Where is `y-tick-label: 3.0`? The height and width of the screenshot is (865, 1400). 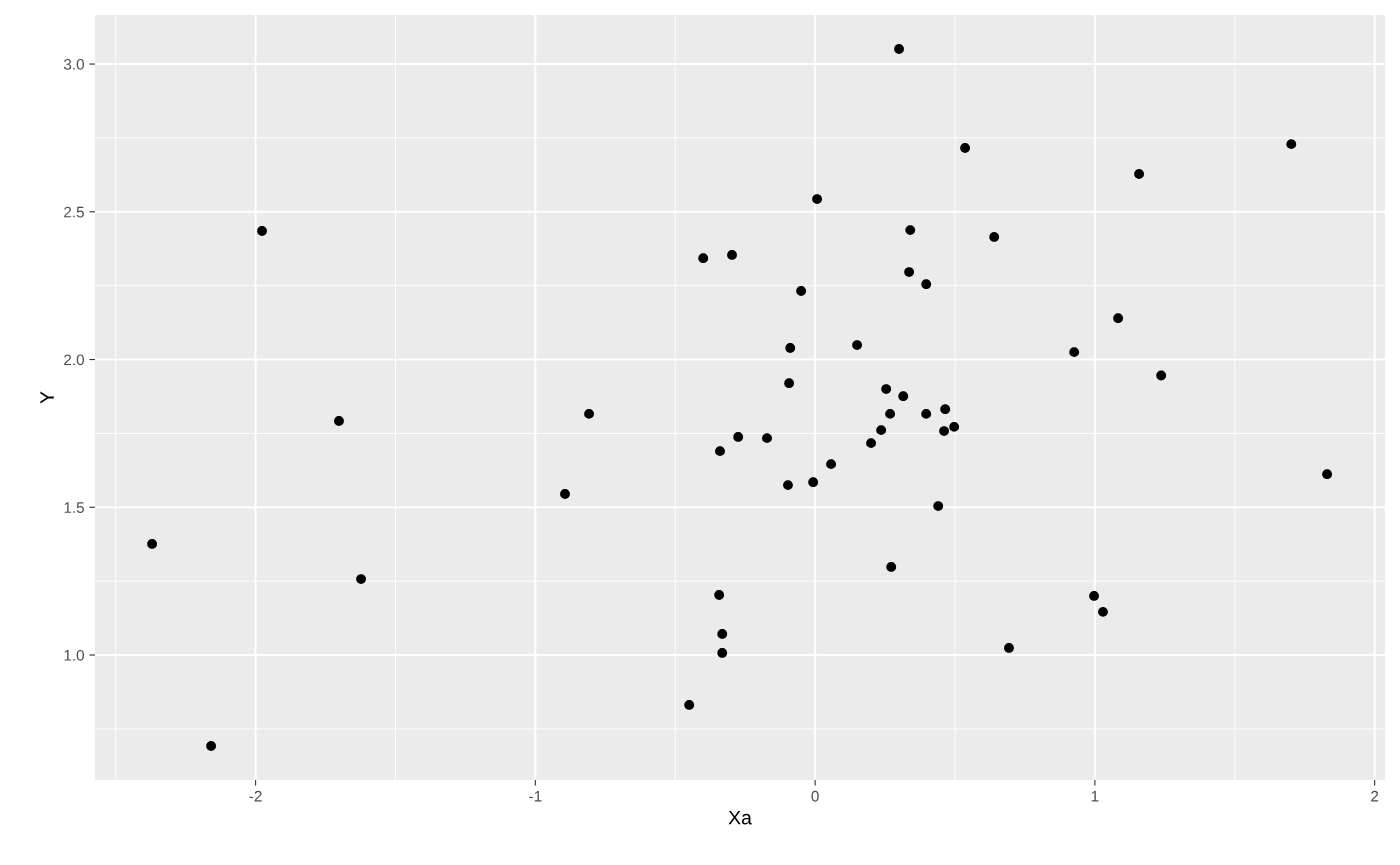 y-tick-label: 3.0 is located at coordinates (73, 64).